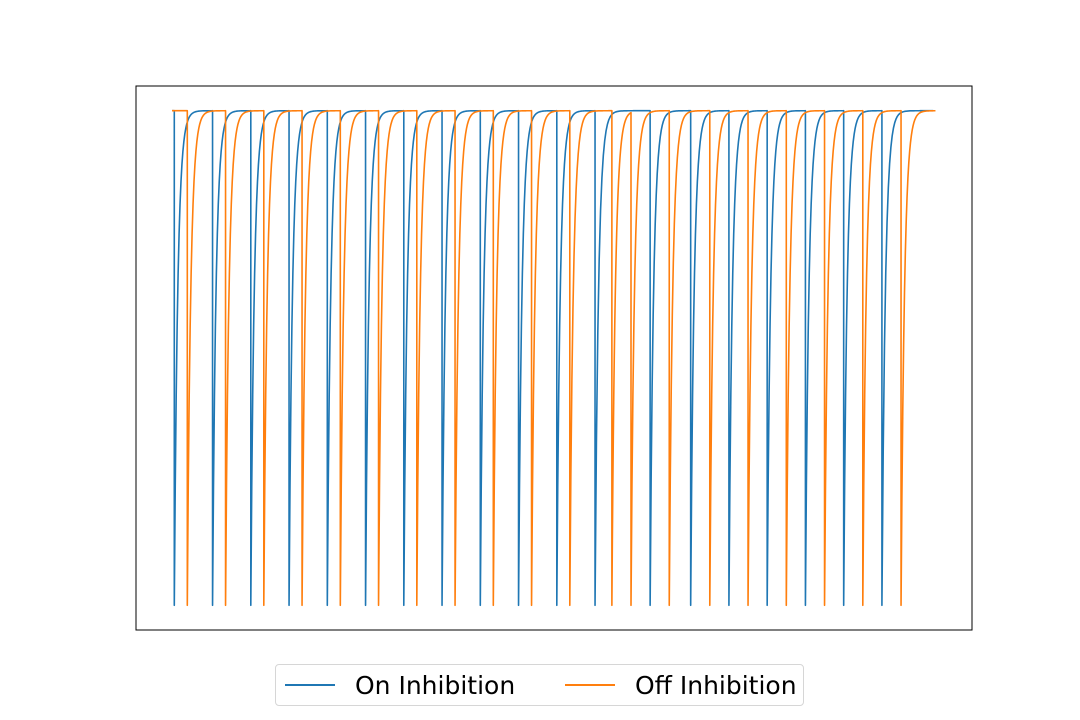 The height and width of the screenshot is (720, 1080). I want to click on legend-swatch-on-inhibition, so click(310, 685).